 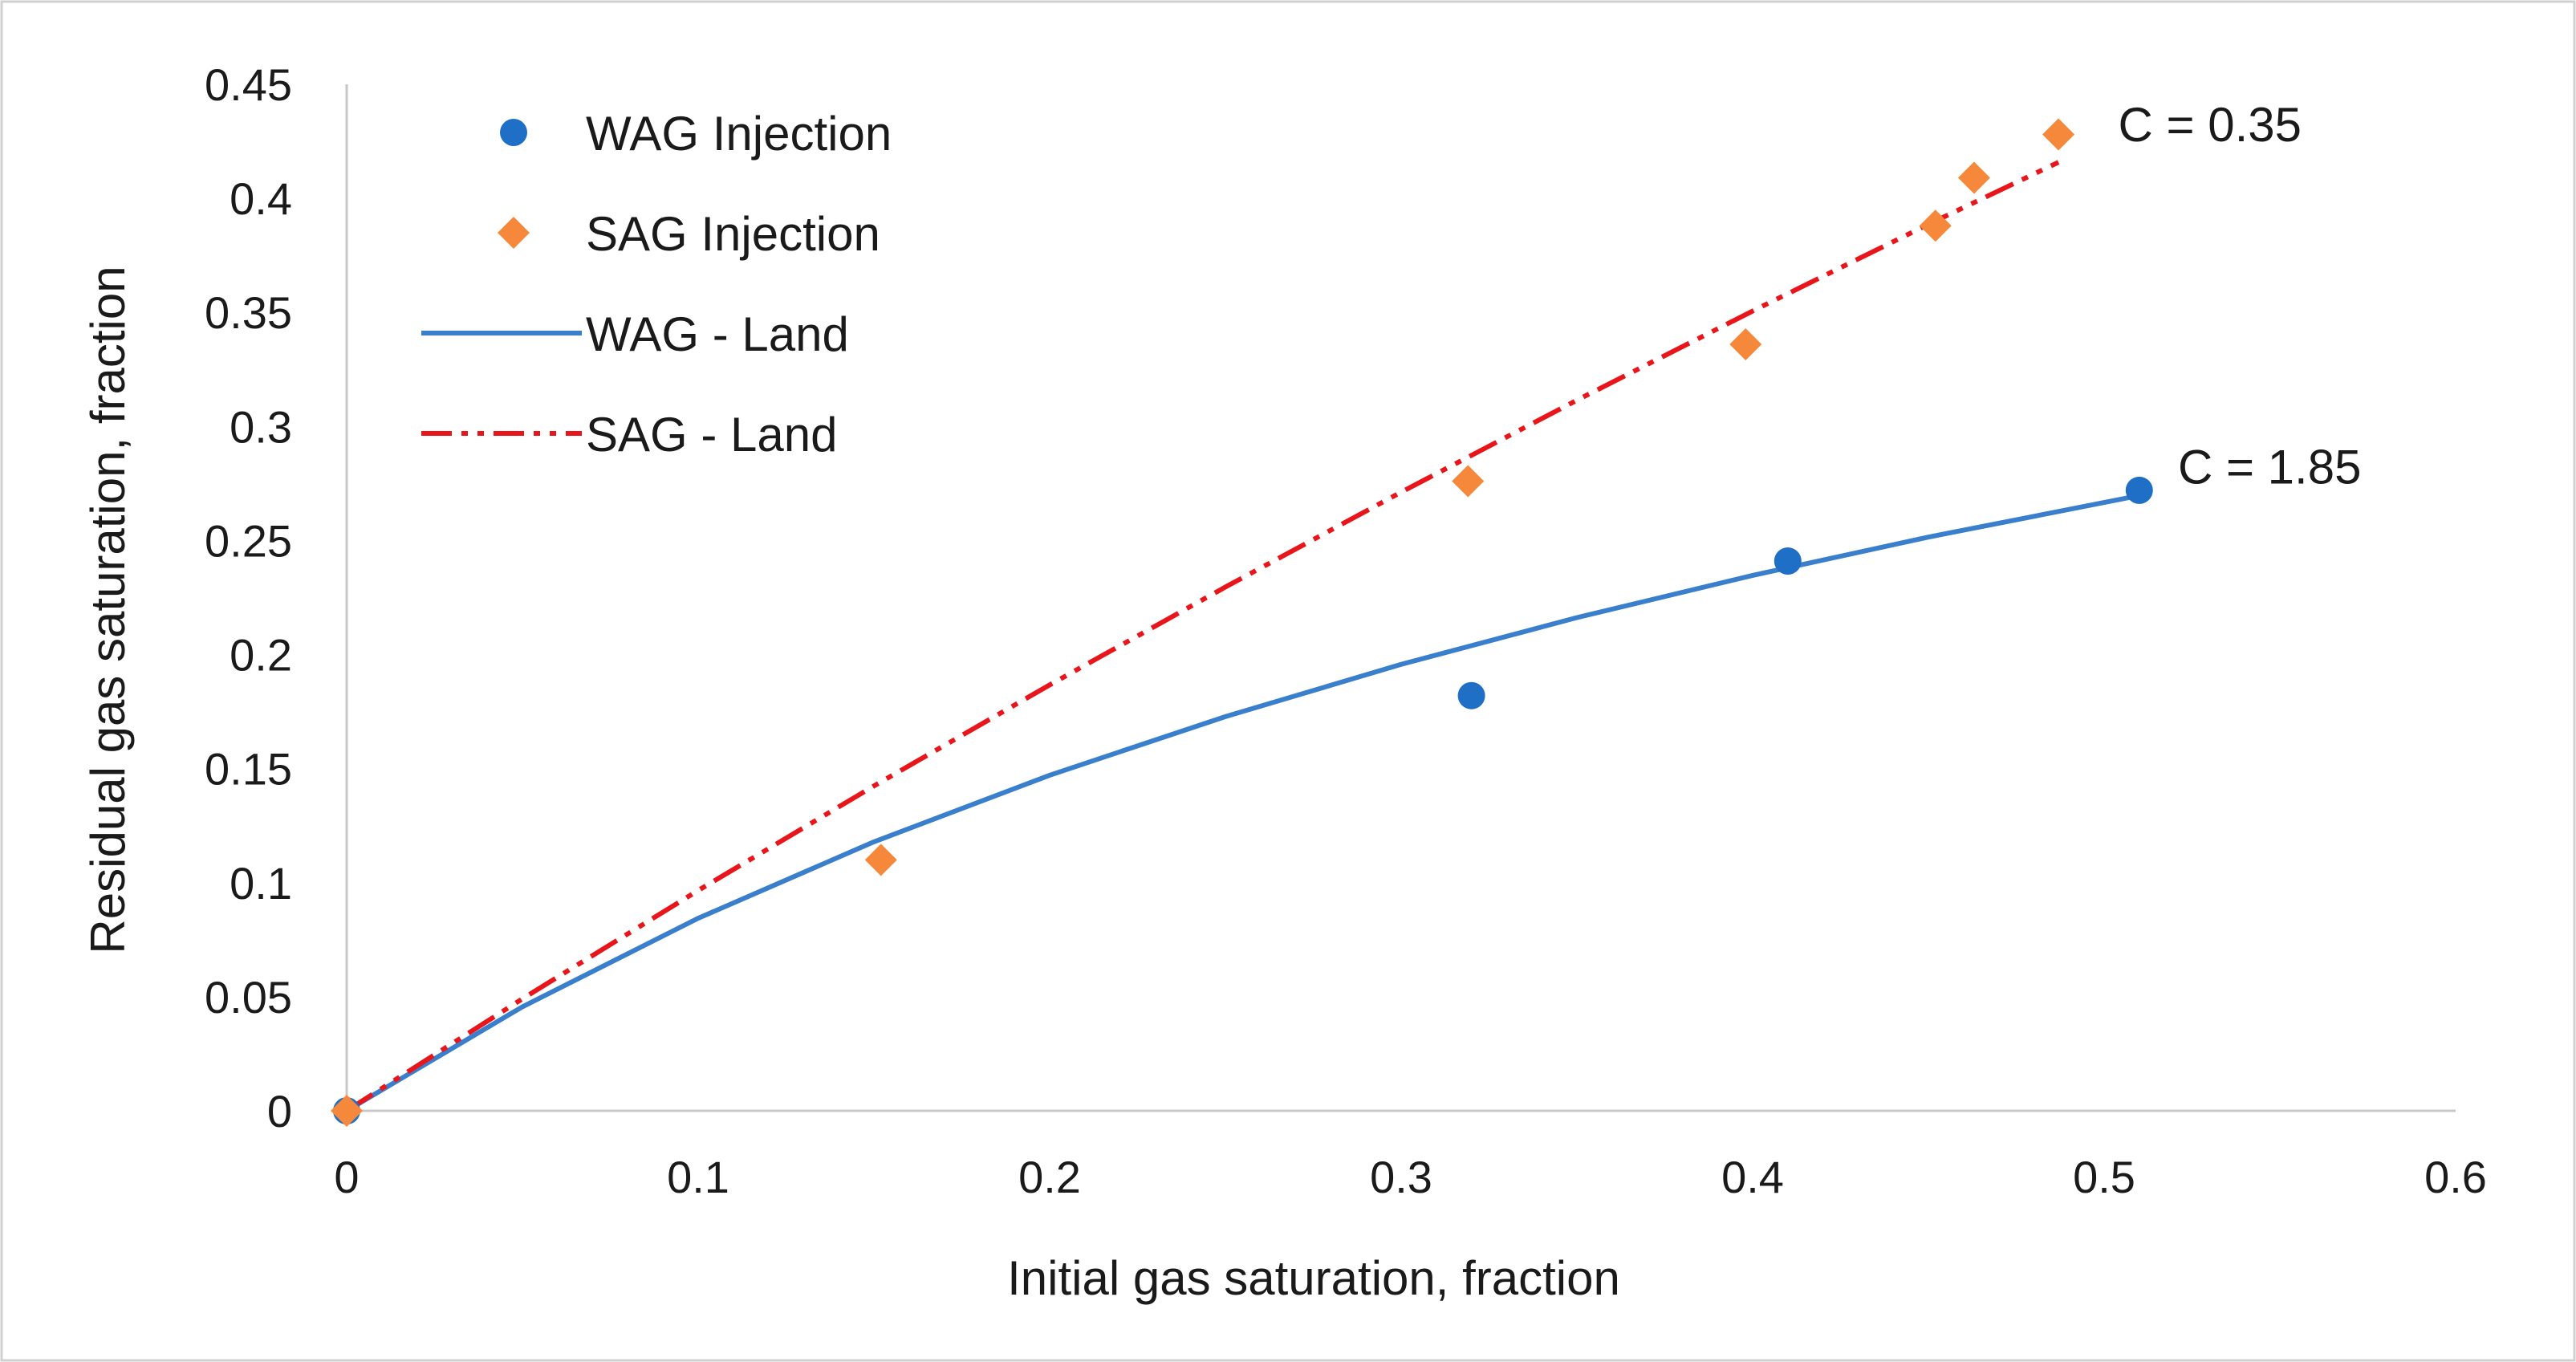 I want to click on x-tick-label: 0.1, so click(x=698, y=1177).